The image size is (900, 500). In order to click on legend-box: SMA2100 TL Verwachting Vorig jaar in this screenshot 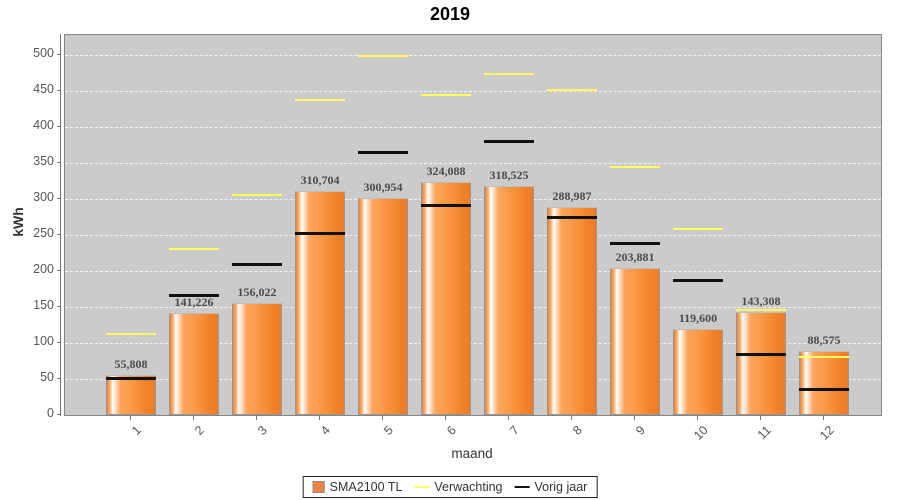, I will do `click(450, 487)`.